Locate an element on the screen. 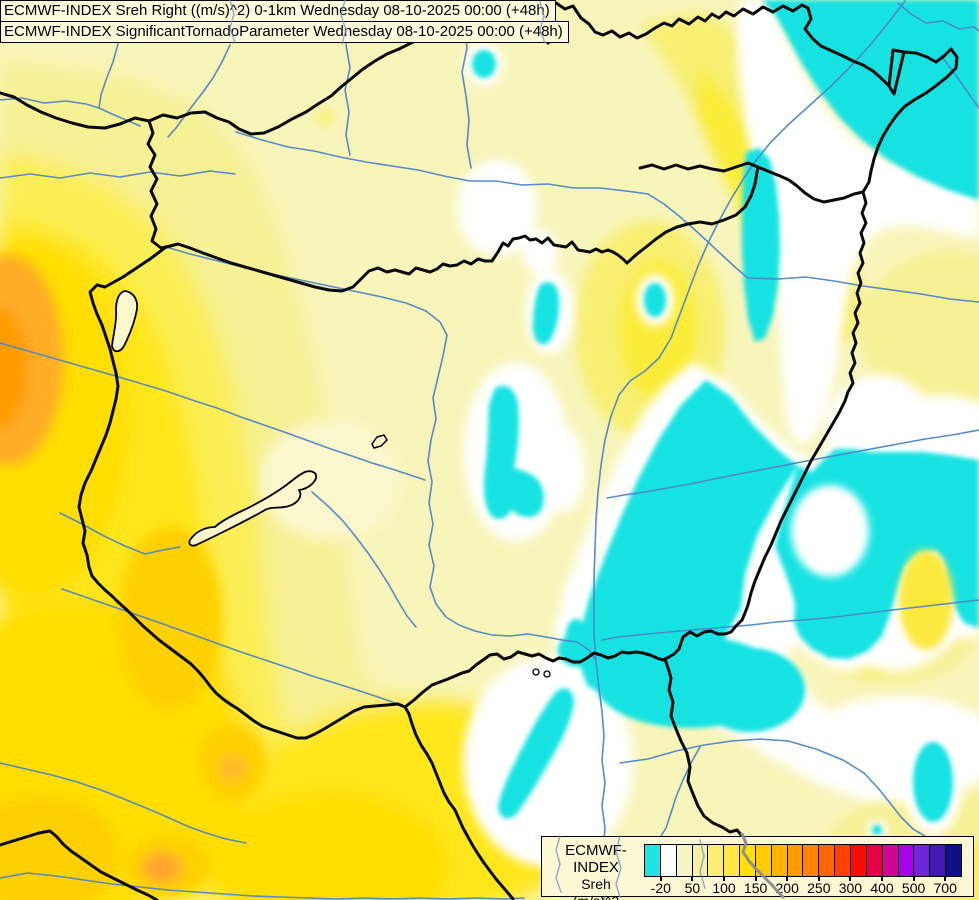 This screenshot has height=900, width=979. border-north-ne is located at coordinates (756, 97).